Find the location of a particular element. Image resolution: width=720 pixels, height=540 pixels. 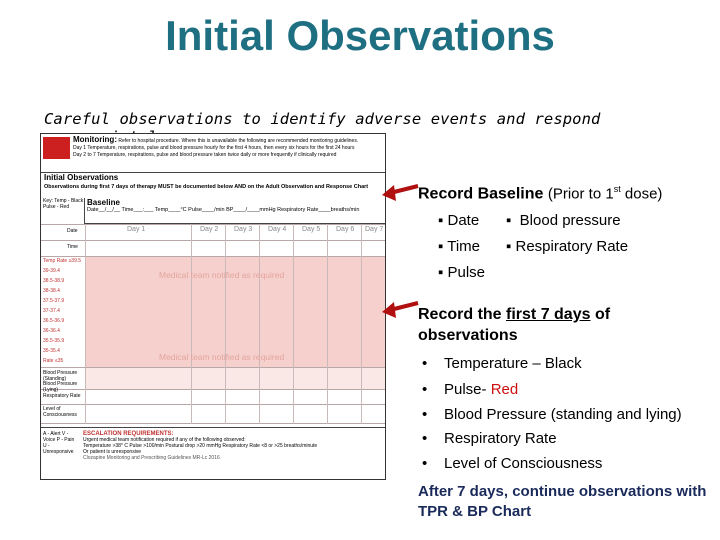

day-label: Day 4 is located at coordinates (277, 229).